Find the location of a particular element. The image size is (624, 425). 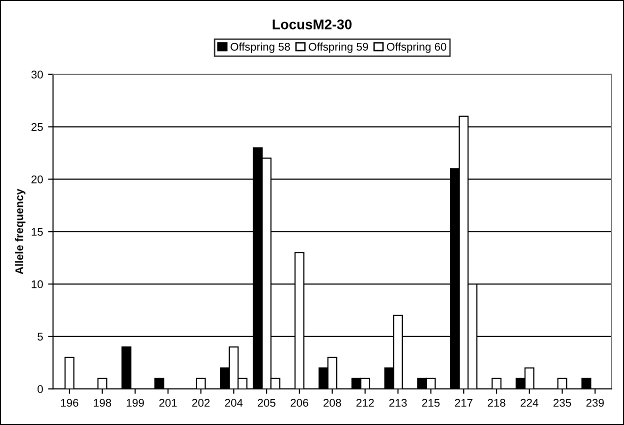

x-tick-label: 206 is located at coordinates (299, 402).